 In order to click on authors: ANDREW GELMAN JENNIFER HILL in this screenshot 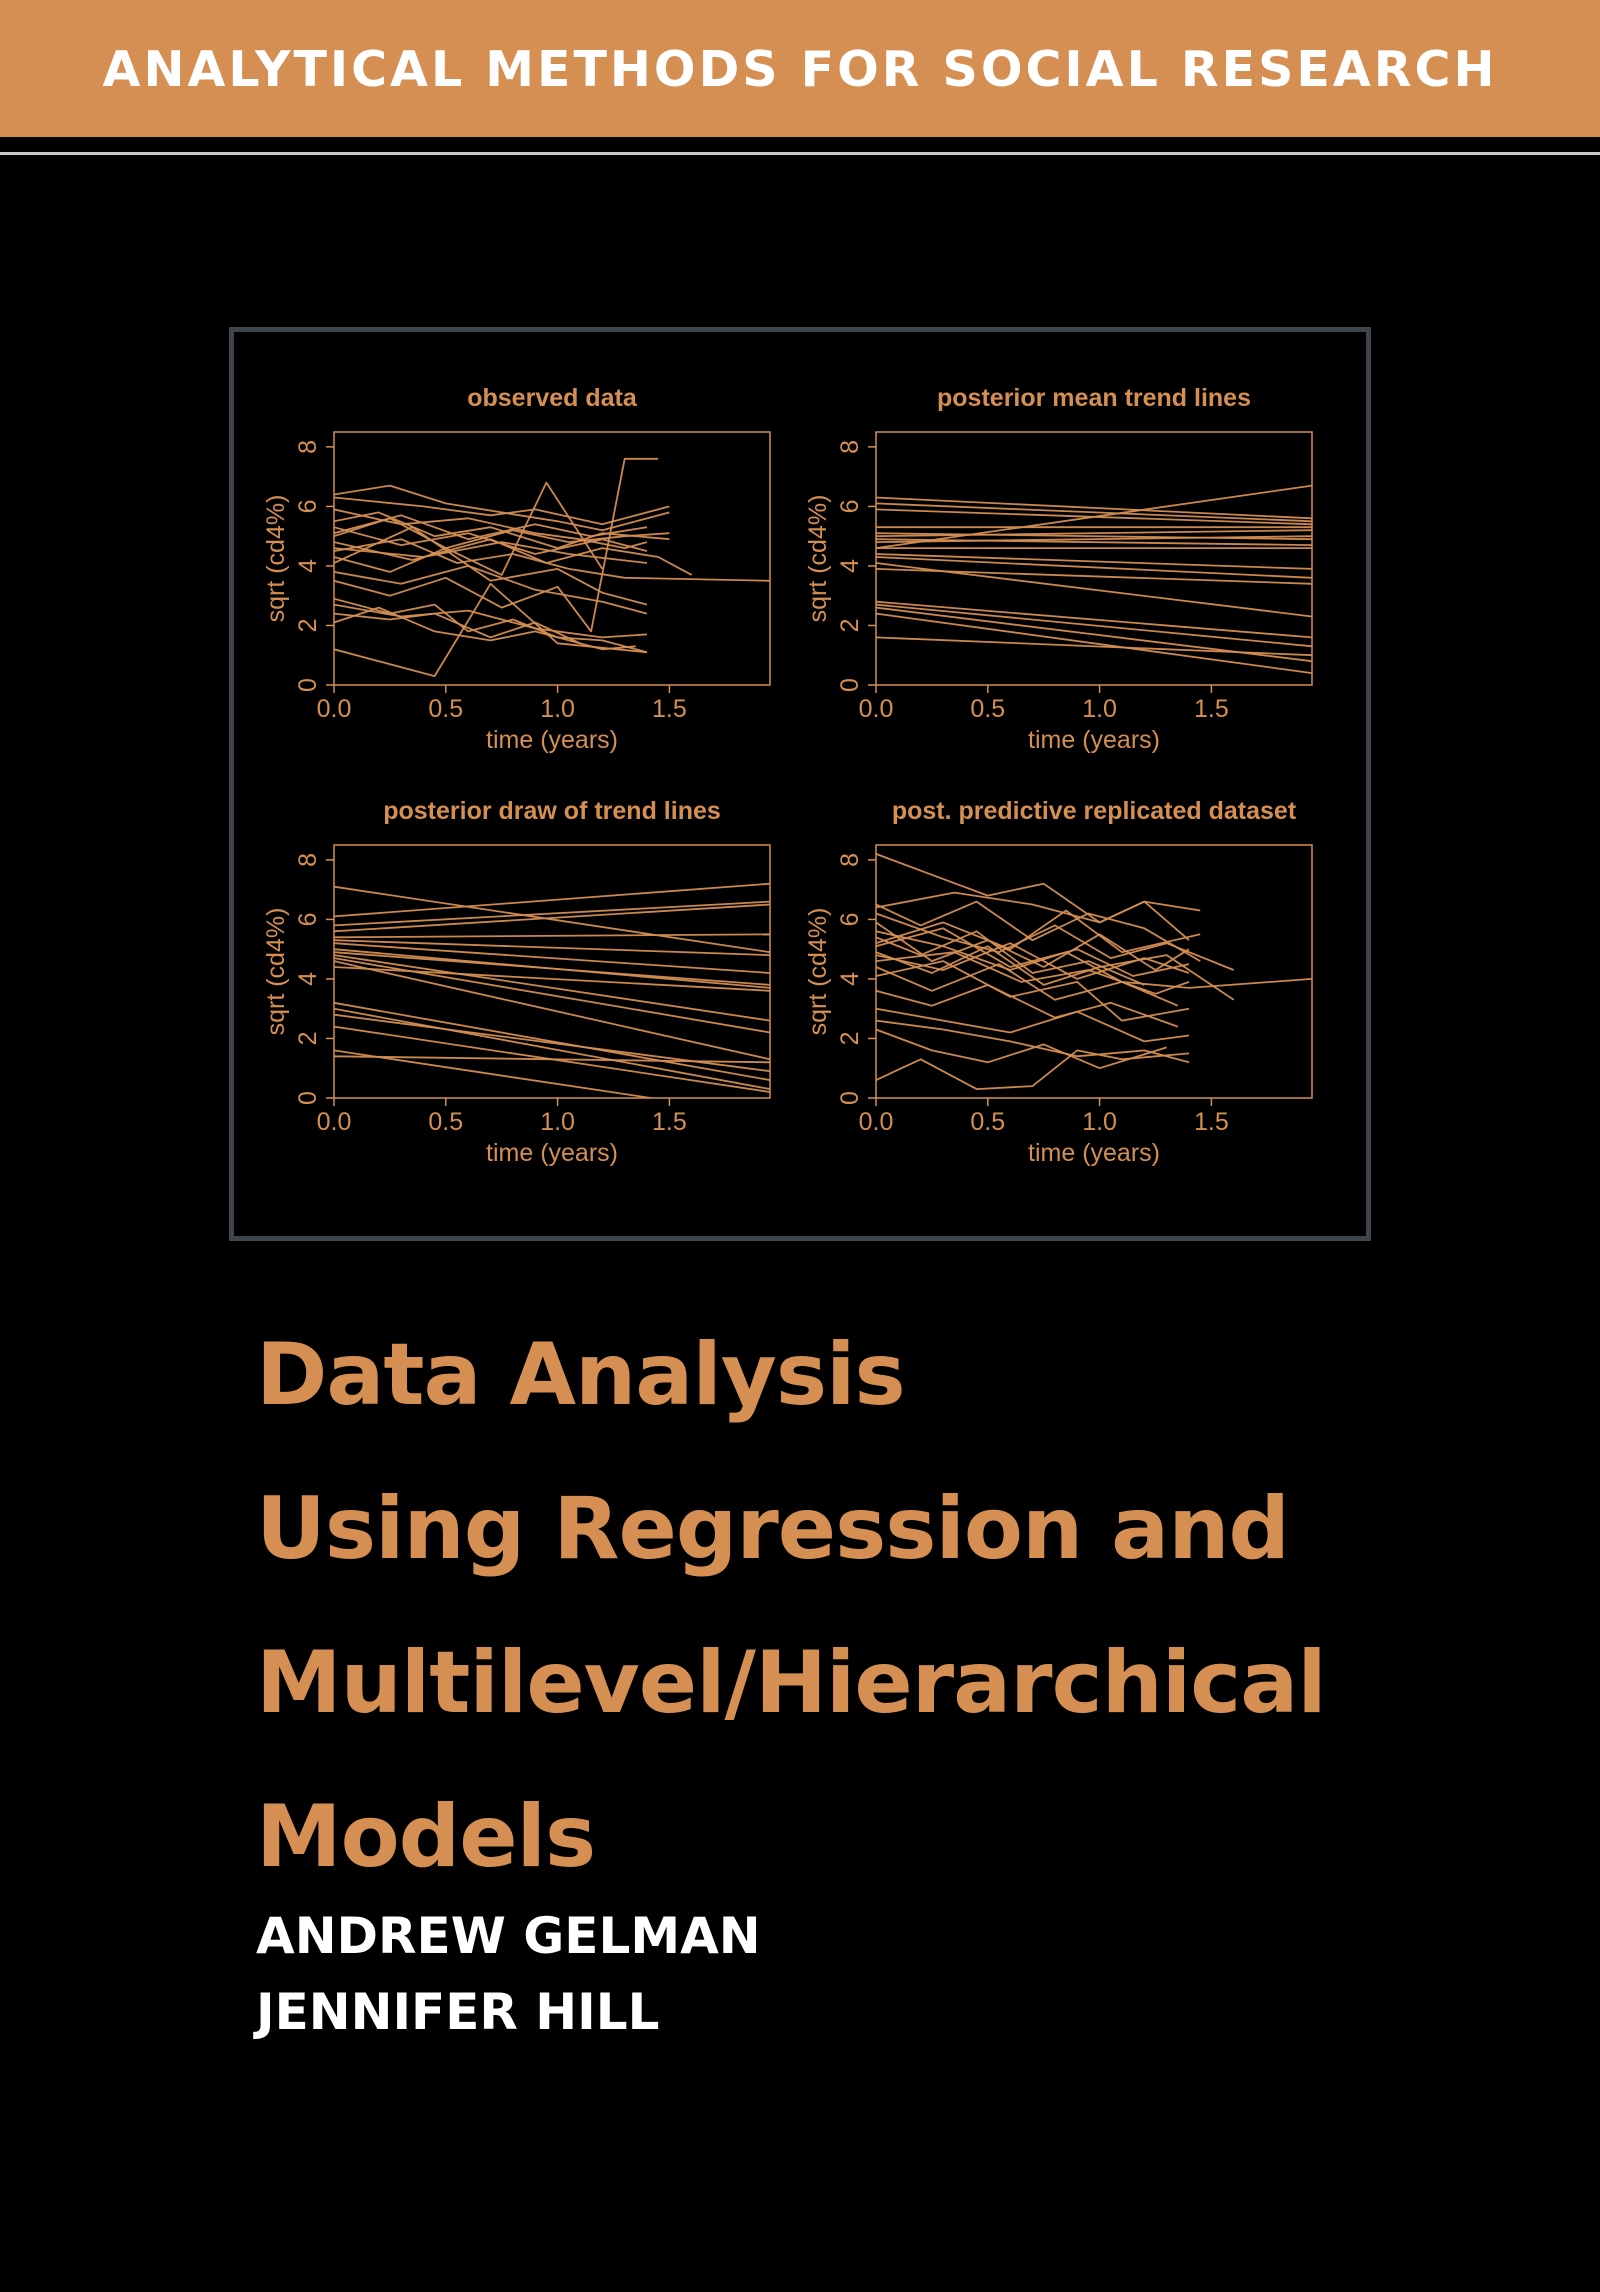, I will do `click(508, 1974)`.